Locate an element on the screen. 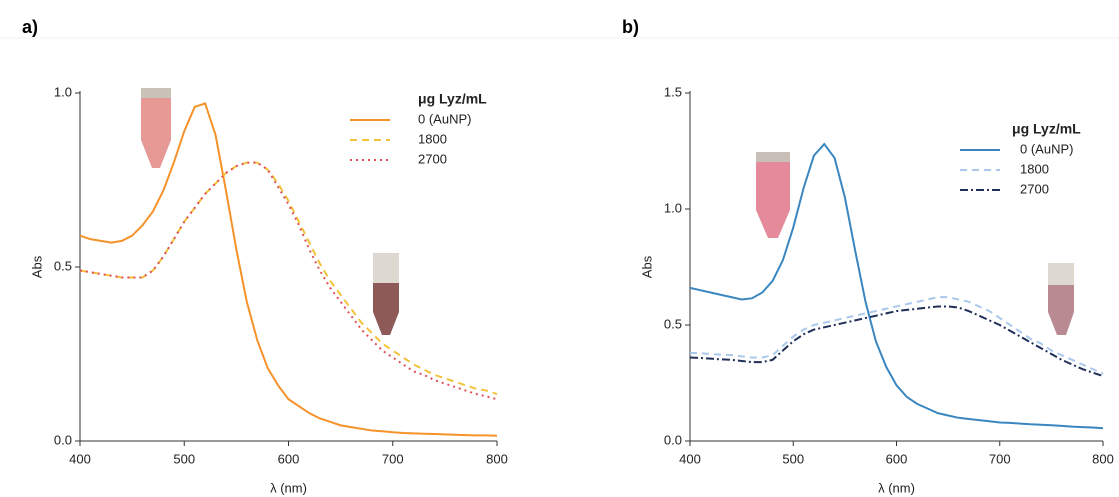  panel-label: b) is located at coordinates (630, 27).